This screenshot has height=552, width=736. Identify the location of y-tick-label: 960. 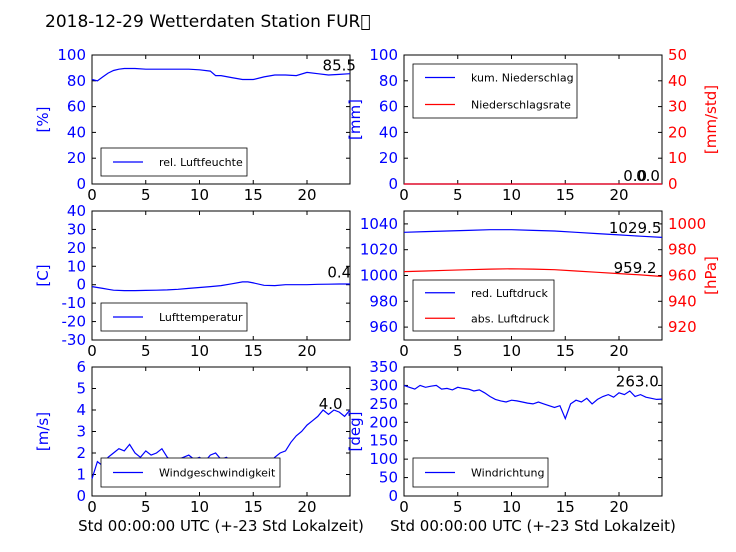
(383, 327).